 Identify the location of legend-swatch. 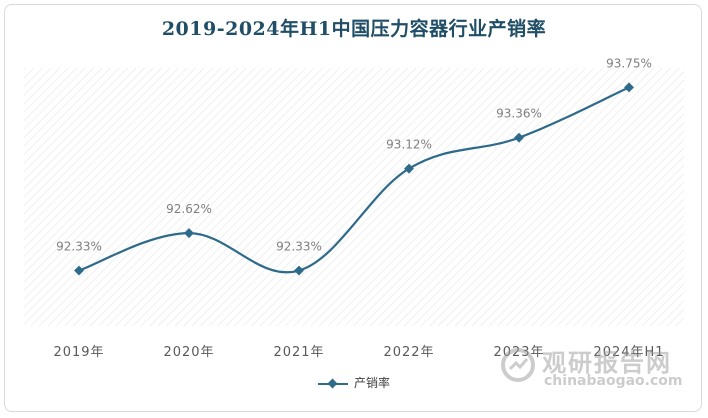
(332, 384).